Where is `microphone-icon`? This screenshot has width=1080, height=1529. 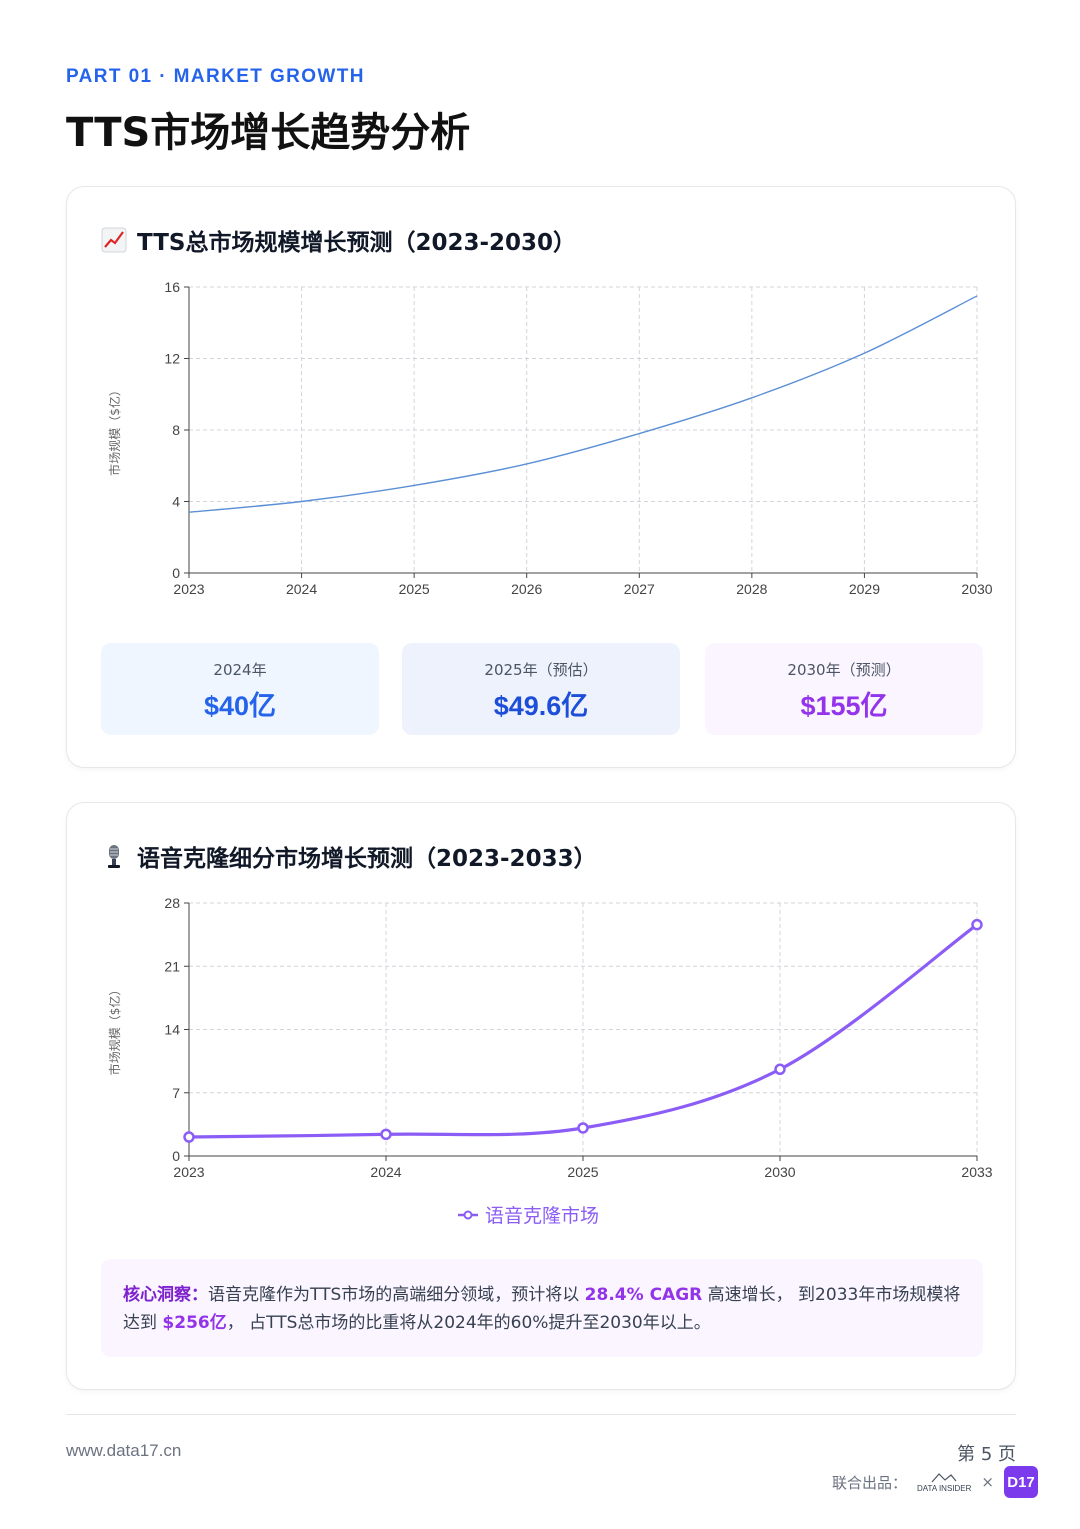 microphone-icon is located at coordinates (114, 856).